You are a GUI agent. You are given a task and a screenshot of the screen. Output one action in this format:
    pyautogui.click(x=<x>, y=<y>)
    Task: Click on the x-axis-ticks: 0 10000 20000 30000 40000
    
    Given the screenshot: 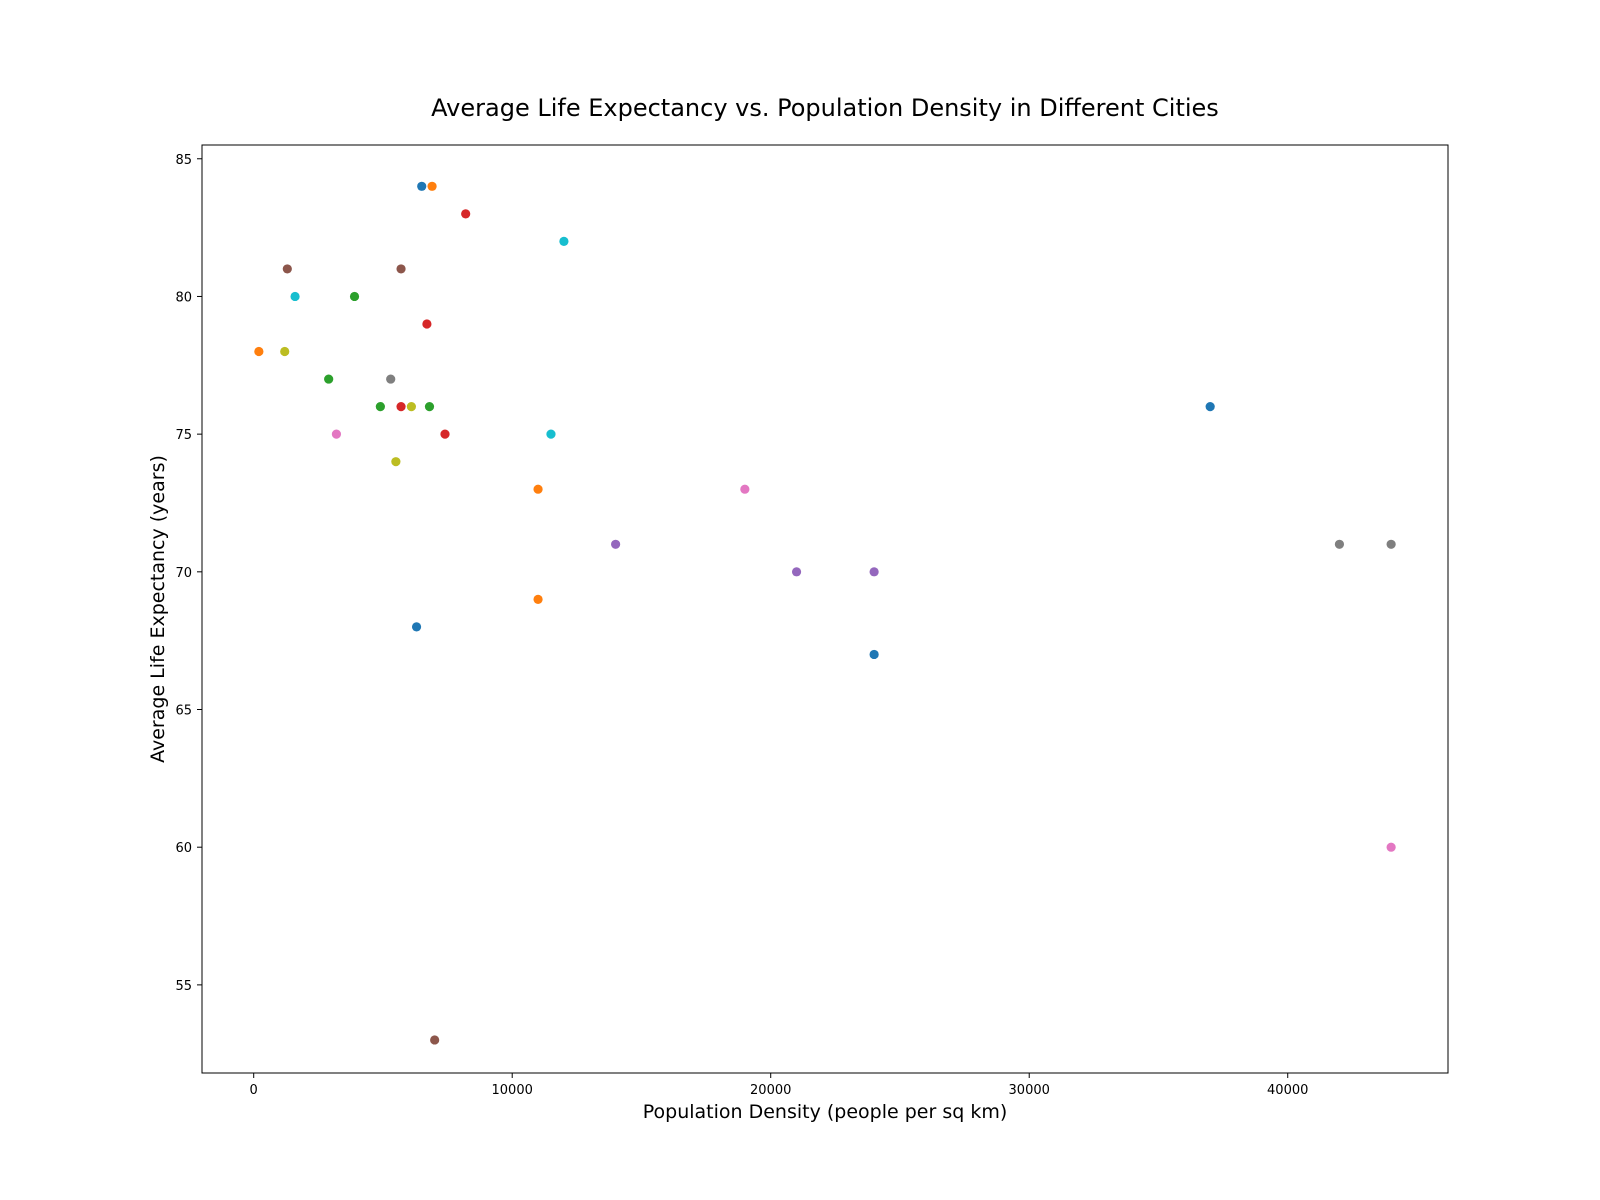 What is the action you would take?
    pyautogui.click(x=779, y=1085)
    